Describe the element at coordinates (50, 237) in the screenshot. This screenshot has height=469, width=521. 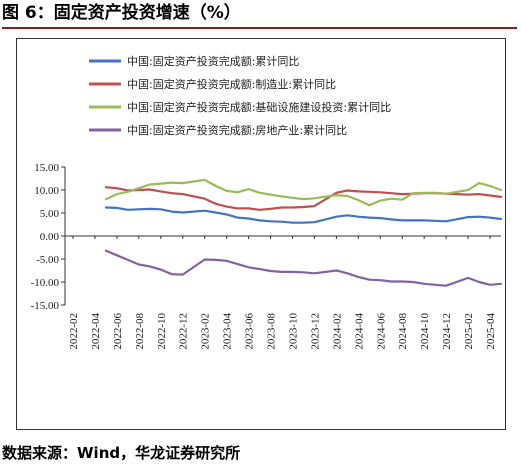
I see `y-tick-label-3: 0.00` at that location.